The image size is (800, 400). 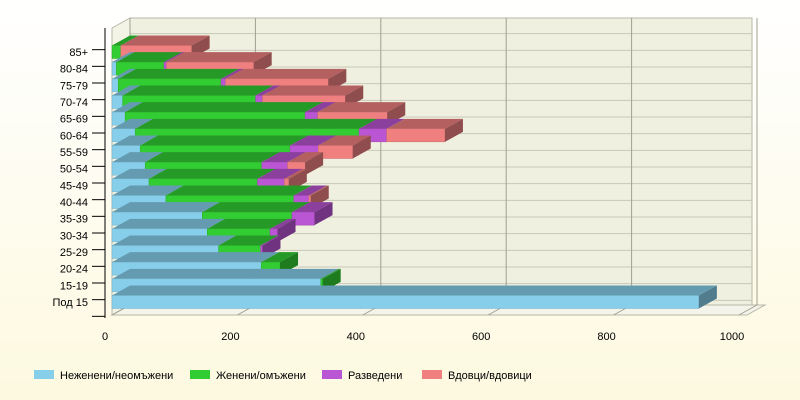 What do you see at coordinates (732, 337) in the screenshot?
I see `x-tick-label: 1000` at bounding box center [732, 337].